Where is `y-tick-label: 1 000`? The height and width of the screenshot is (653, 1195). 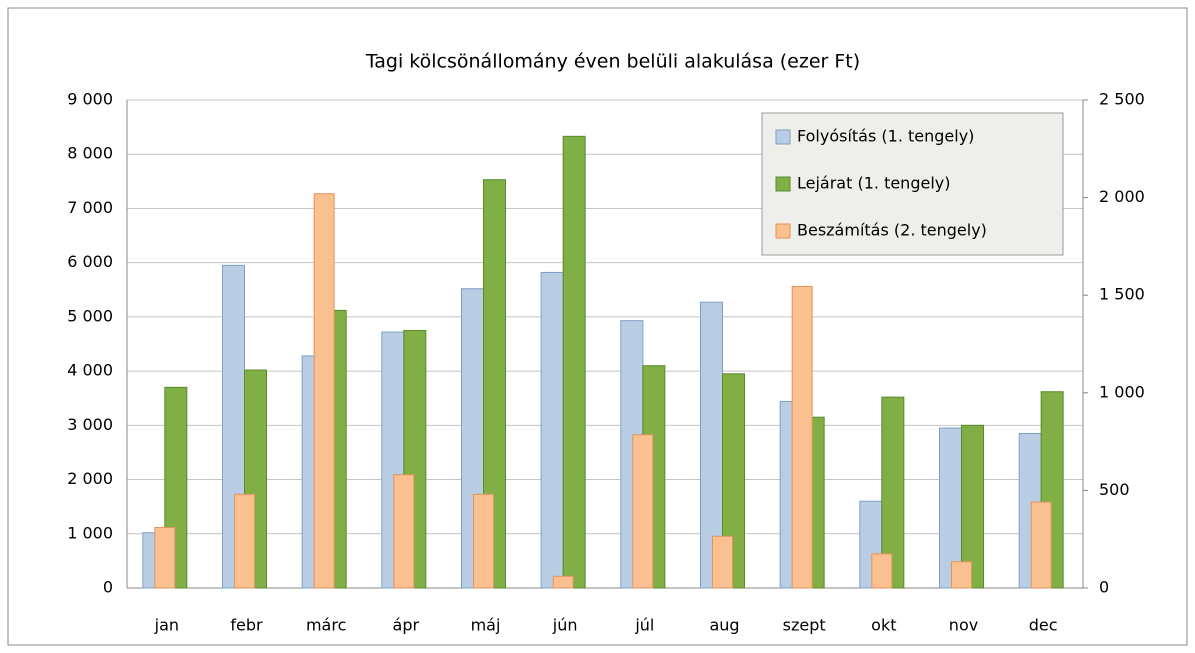 y-tick-label: 1 000 is located at coordinates (90, 532).